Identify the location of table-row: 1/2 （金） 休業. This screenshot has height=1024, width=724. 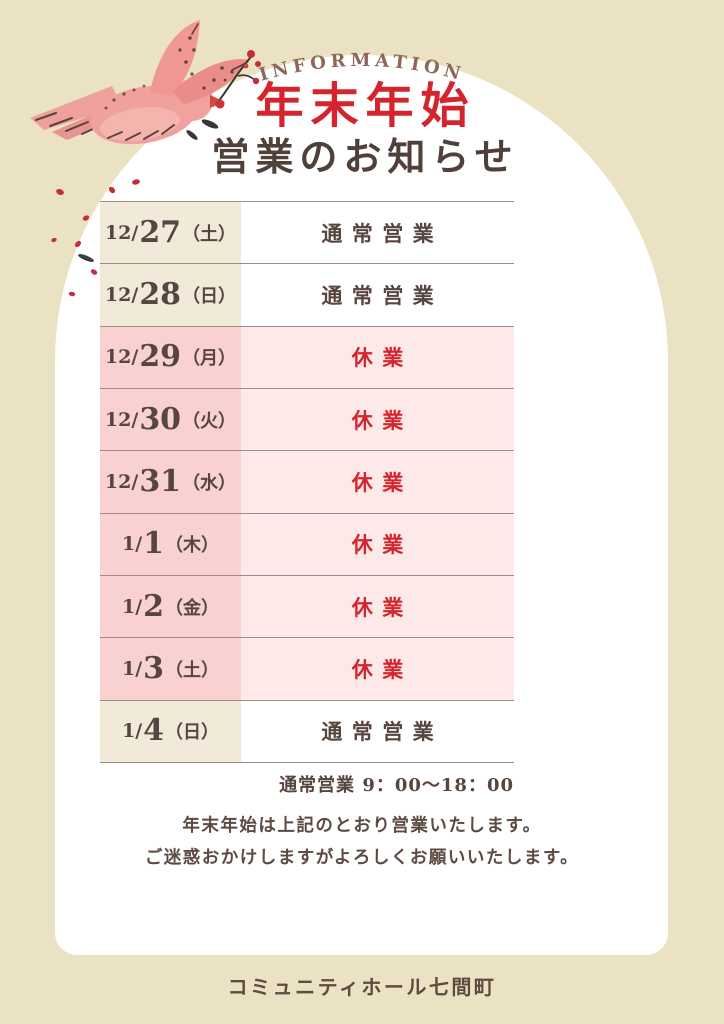
(307, 606).